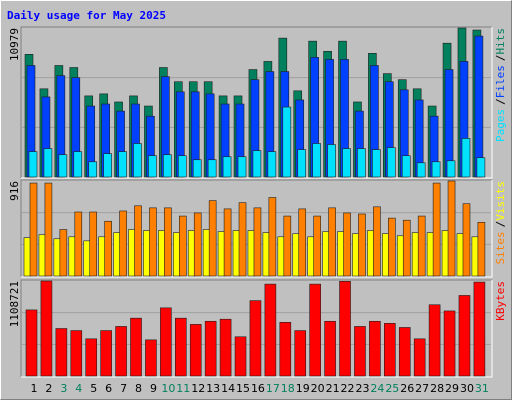 Image resolution: width=512 pixels, height=400 pixels. Describe the element at coordinates (273, 388) in the screenshot. I see `x-tick-label: 17` at that location.